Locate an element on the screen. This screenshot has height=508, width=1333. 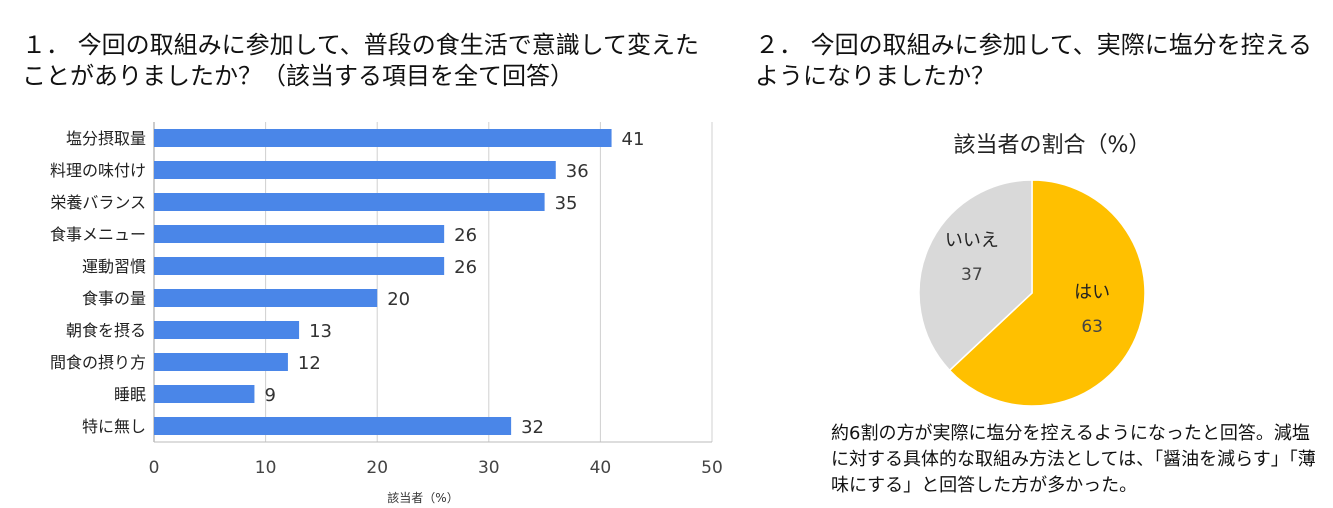
category-label-3: 食事メニュー is located at coordinates (98, 234).